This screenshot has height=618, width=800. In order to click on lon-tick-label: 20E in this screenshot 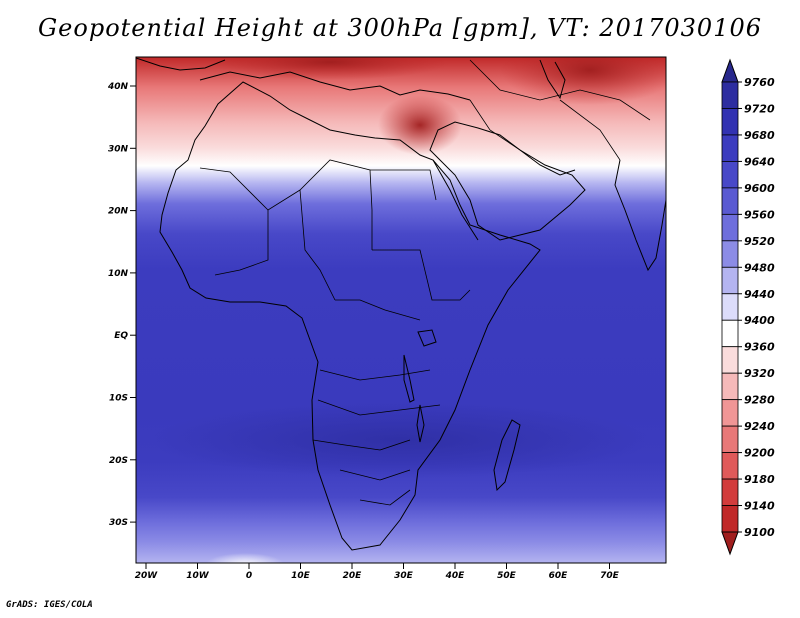, I will do `click(353, 576)`.